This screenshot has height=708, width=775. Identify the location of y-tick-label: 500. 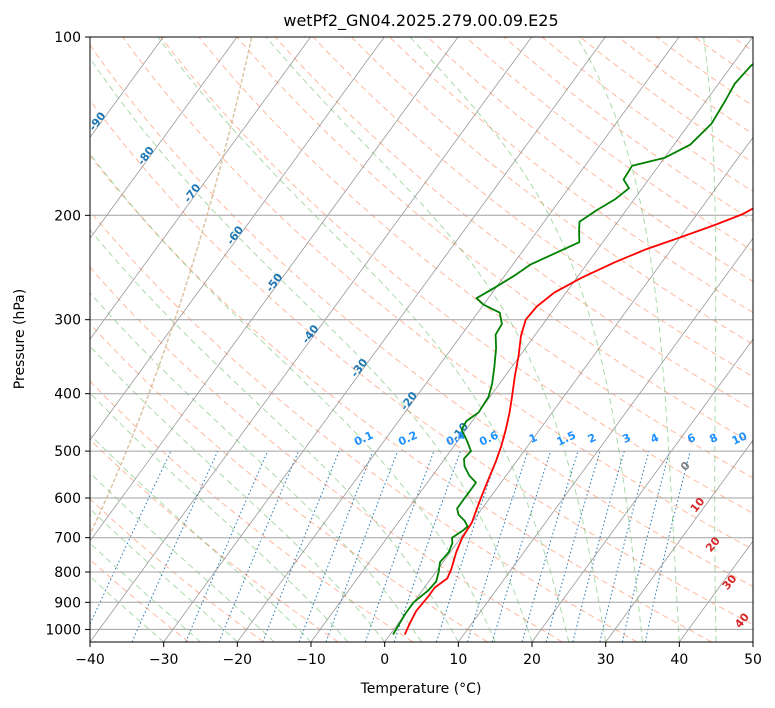
(67, 452).